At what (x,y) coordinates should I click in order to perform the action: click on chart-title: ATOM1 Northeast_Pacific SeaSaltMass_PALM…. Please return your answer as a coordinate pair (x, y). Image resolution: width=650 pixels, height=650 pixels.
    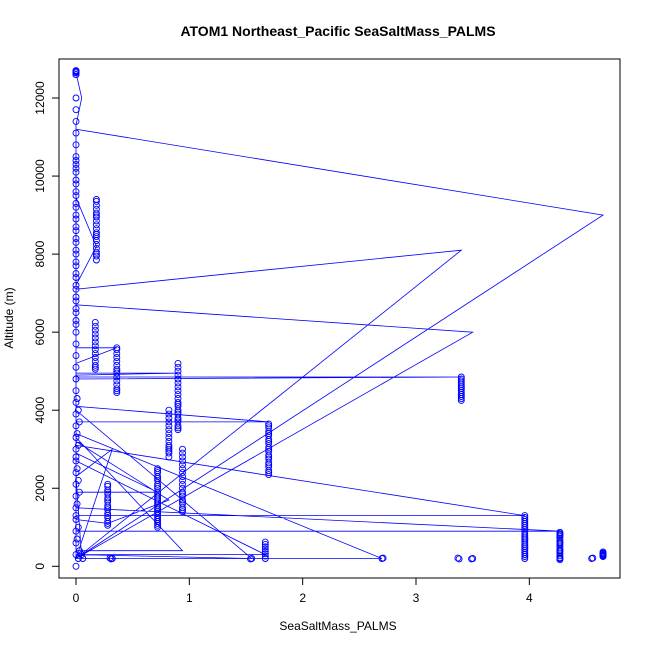
    Looking at the image, I should click on (337, 31).